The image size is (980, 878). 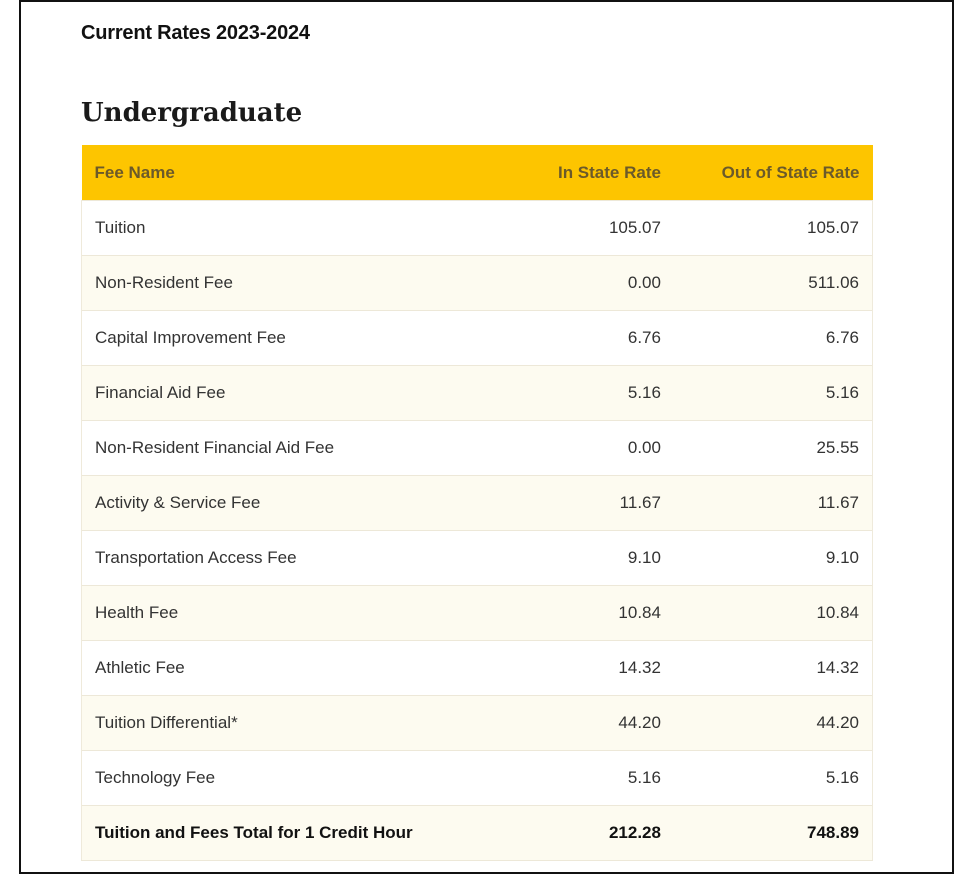 What do you see at coordinates (574, 833) in the screenshot?
I see `total-in-state-cell: 212.28` at bounding box center [574, 833].